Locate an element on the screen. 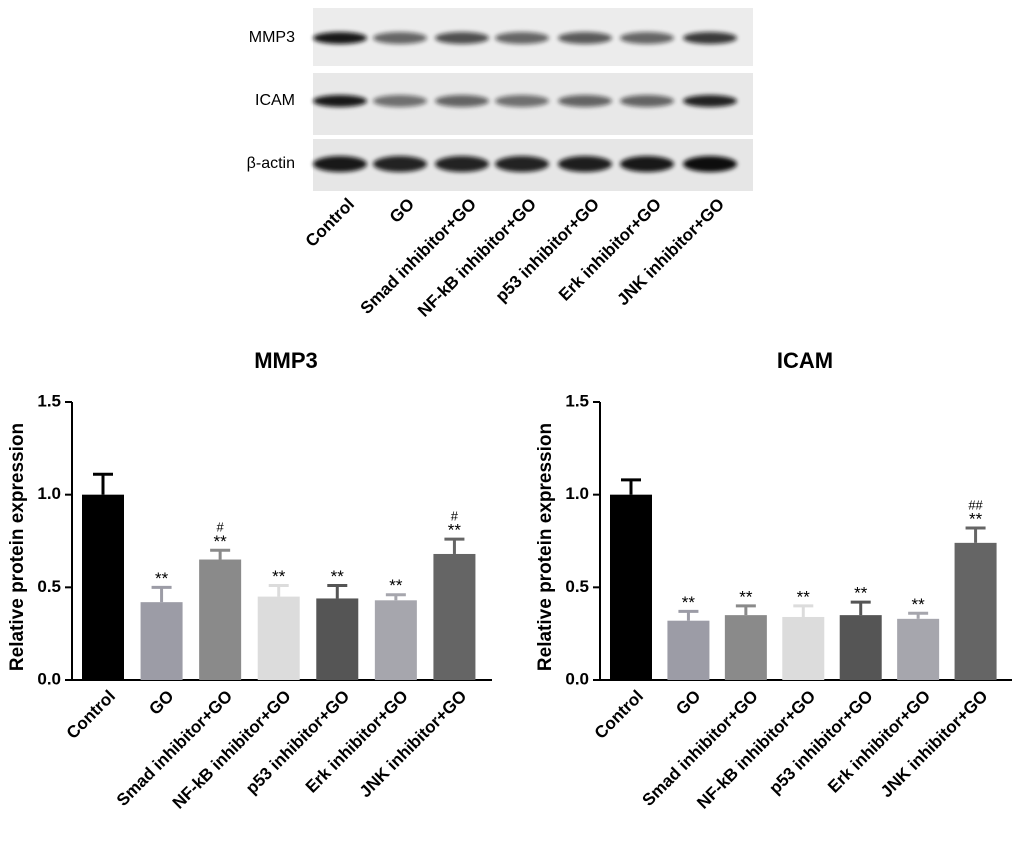  significance-label: ## is located at coordinates (975, 504).